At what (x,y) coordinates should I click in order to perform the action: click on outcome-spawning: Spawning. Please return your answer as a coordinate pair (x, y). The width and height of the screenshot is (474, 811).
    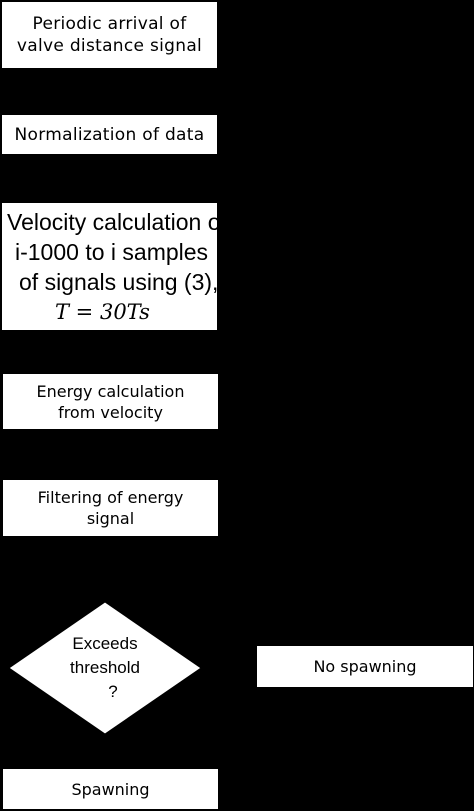
    Looking at the image, I should click on (110, 789).